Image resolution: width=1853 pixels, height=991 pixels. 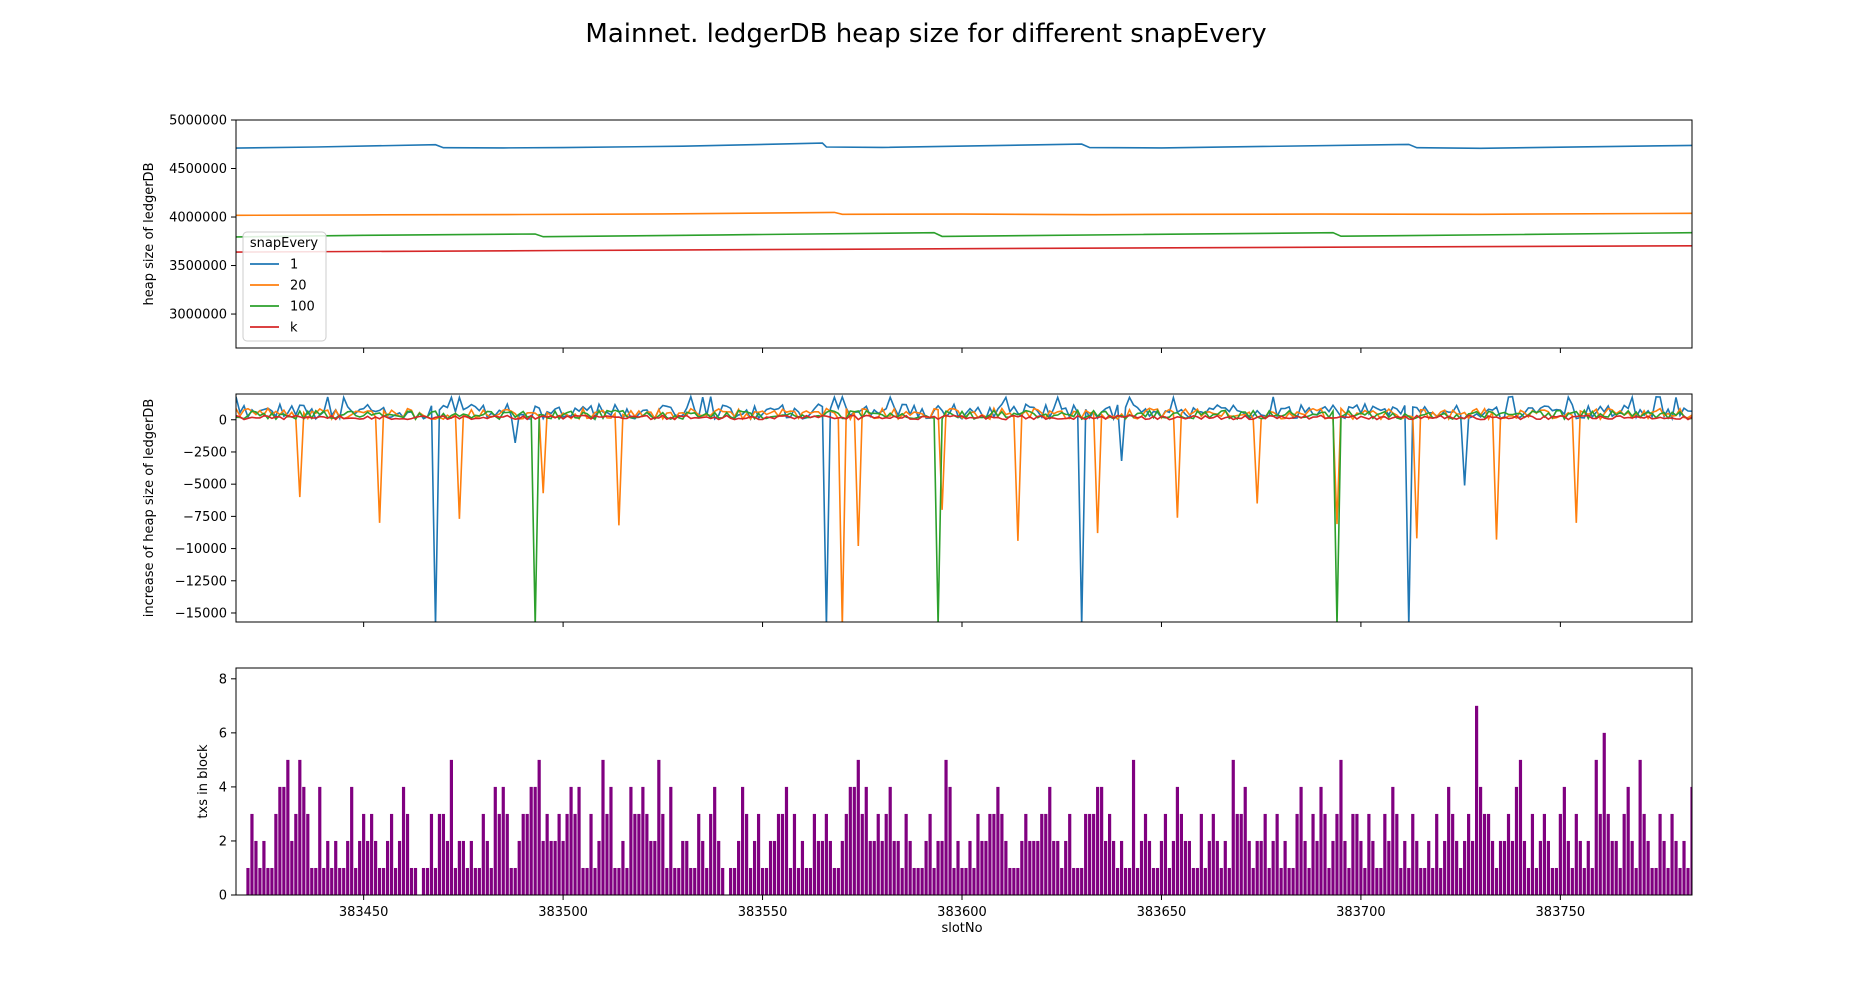 What do you see at coordinates (298, 286) in the screenshot?
I see `legend-label-20: 20` at bounding box center [298, 286].